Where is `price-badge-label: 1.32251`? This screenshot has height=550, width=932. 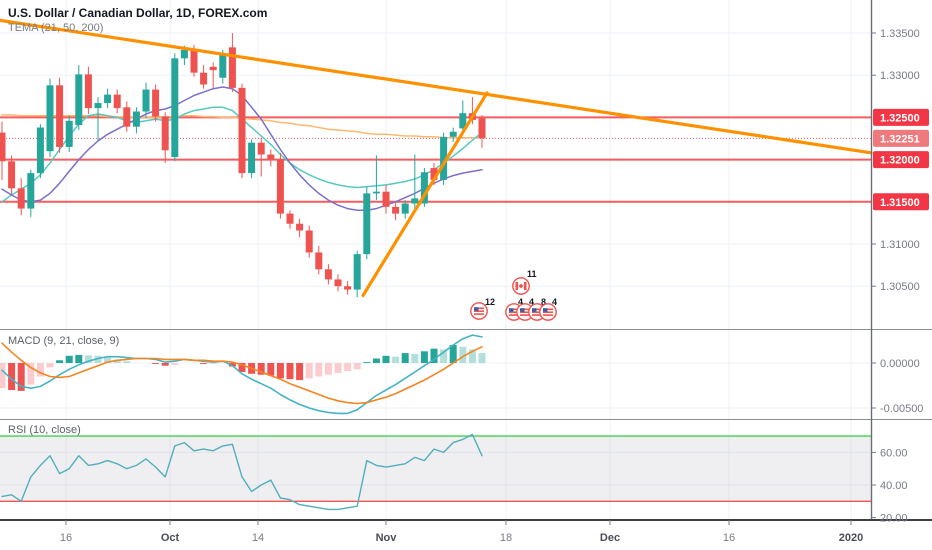
price-badge-label: 1.32251 is located at coordinates (900, 139).